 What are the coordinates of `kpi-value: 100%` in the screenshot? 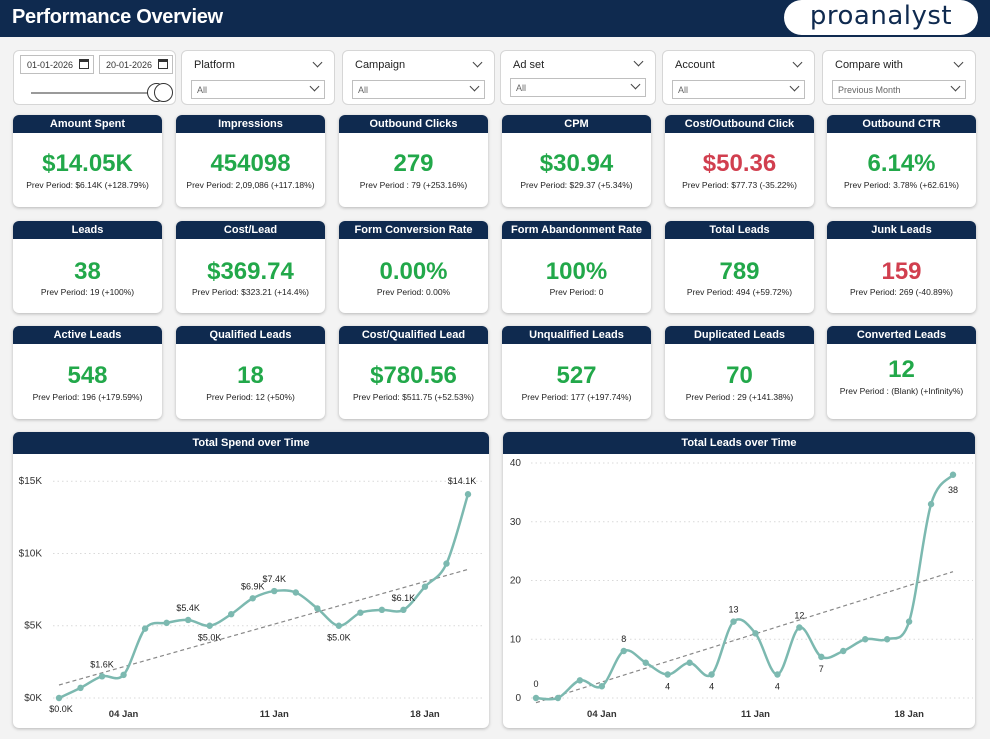 It's located at (576, 271).